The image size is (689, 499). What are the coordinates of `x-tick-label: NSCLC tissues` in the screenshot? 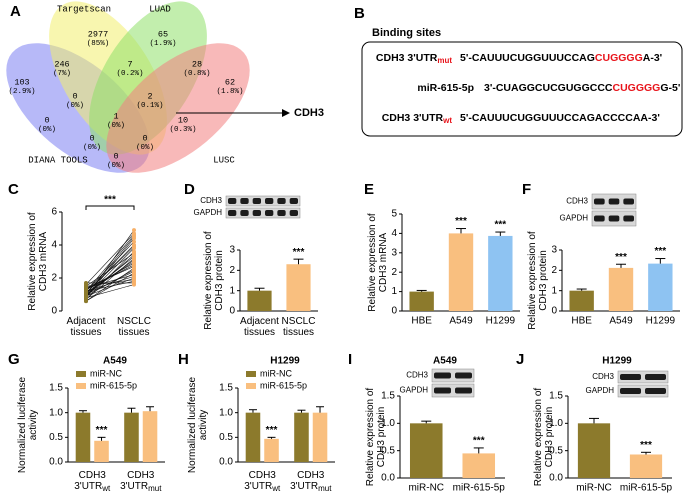 It's located at (134, 327).